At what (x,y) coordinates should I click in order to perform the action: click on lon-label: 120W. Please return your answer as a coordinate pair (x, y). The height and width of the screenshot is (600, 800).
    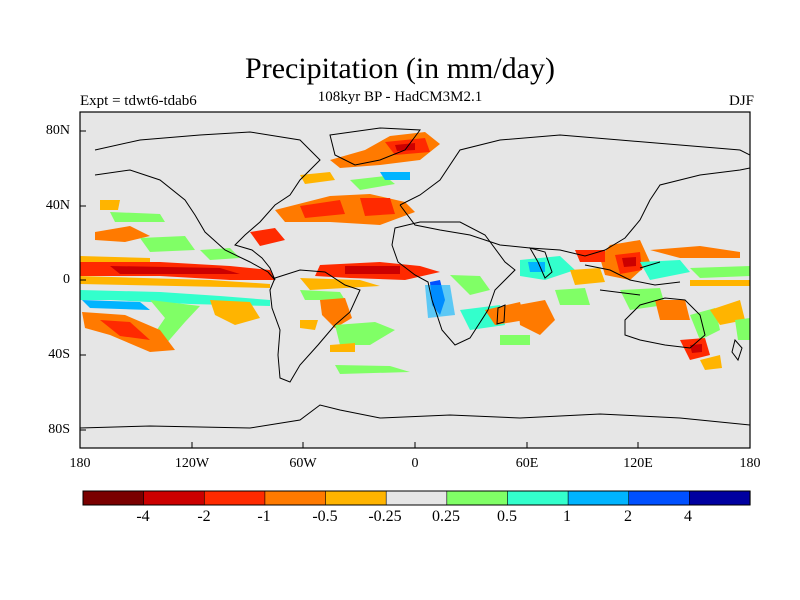
    Looking at the image, I should click on (192, 463).